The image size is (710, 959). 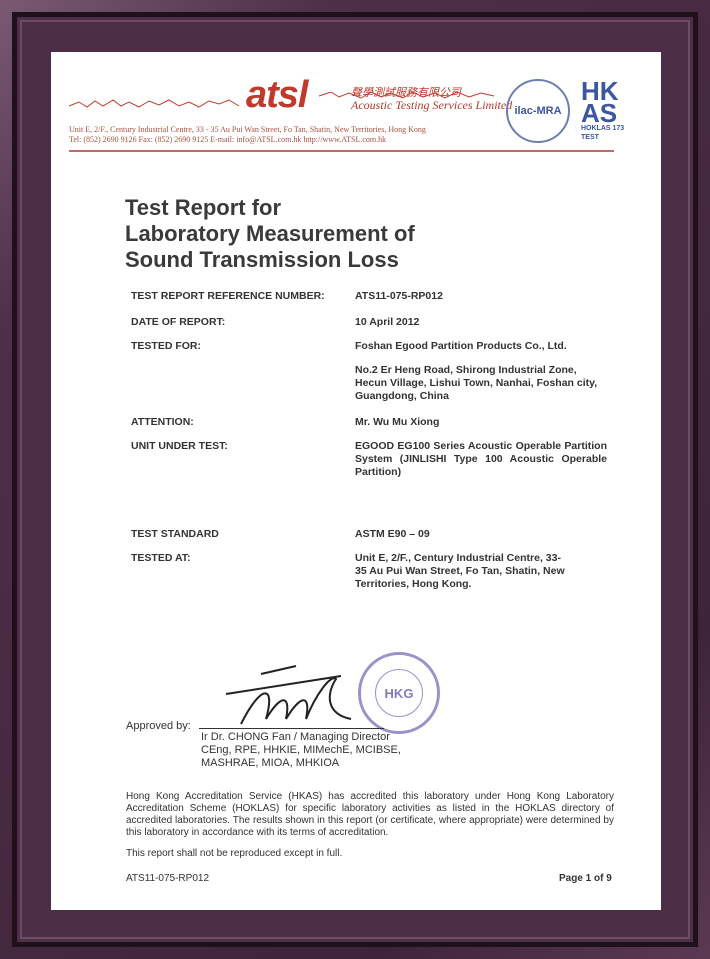 I want to click on atsl-logo: atsl, so click(x=277, y=95).